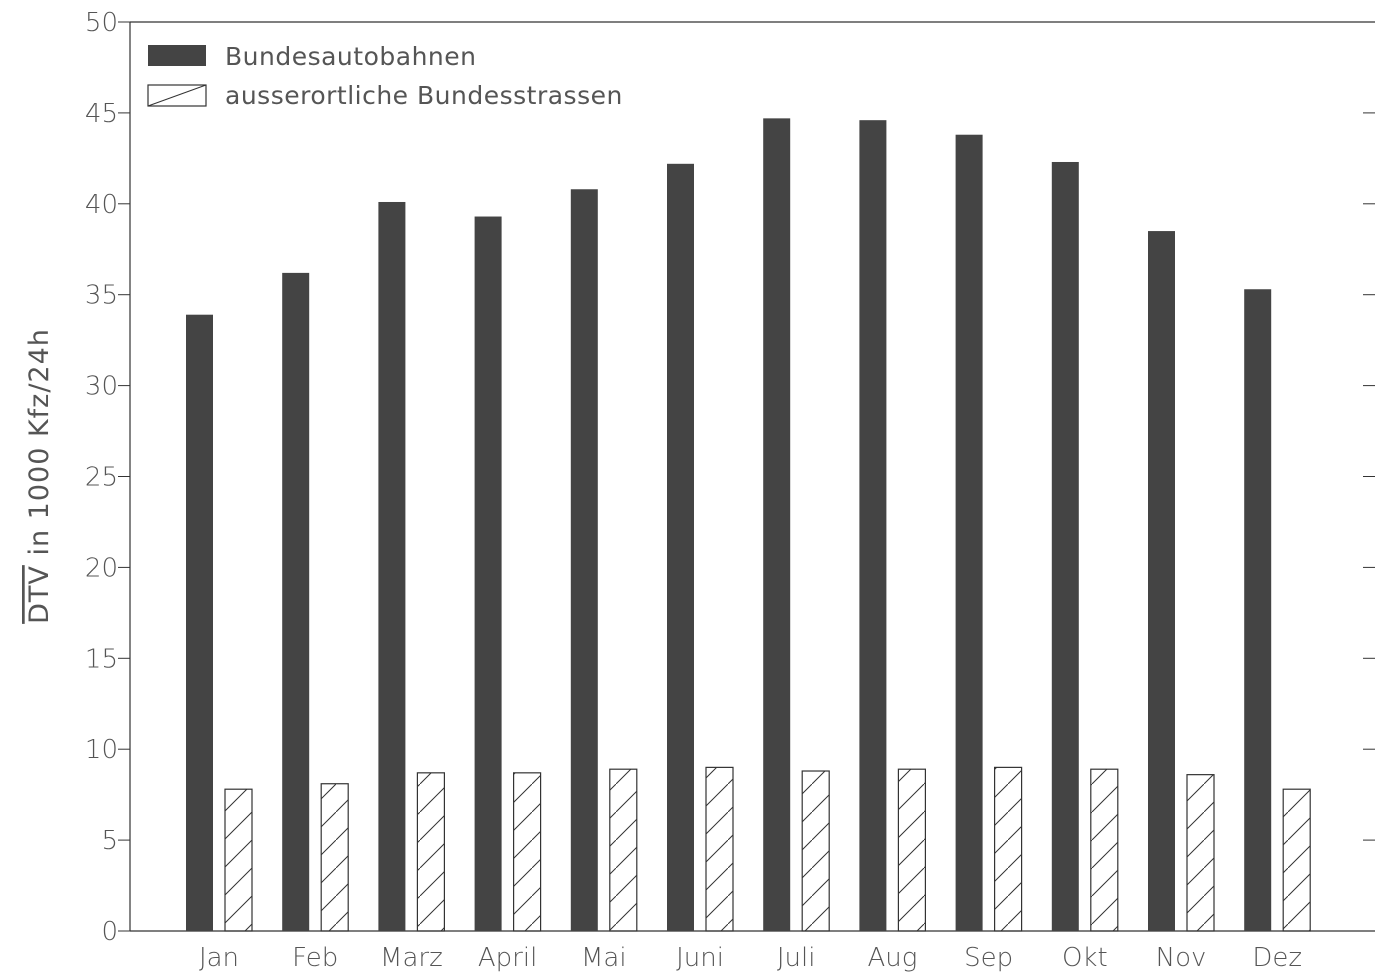 Image resolution: width=1375 pixels, height=979 pixels. I want to click on bar-bundesstrasse-nov, so click(1200, 853).